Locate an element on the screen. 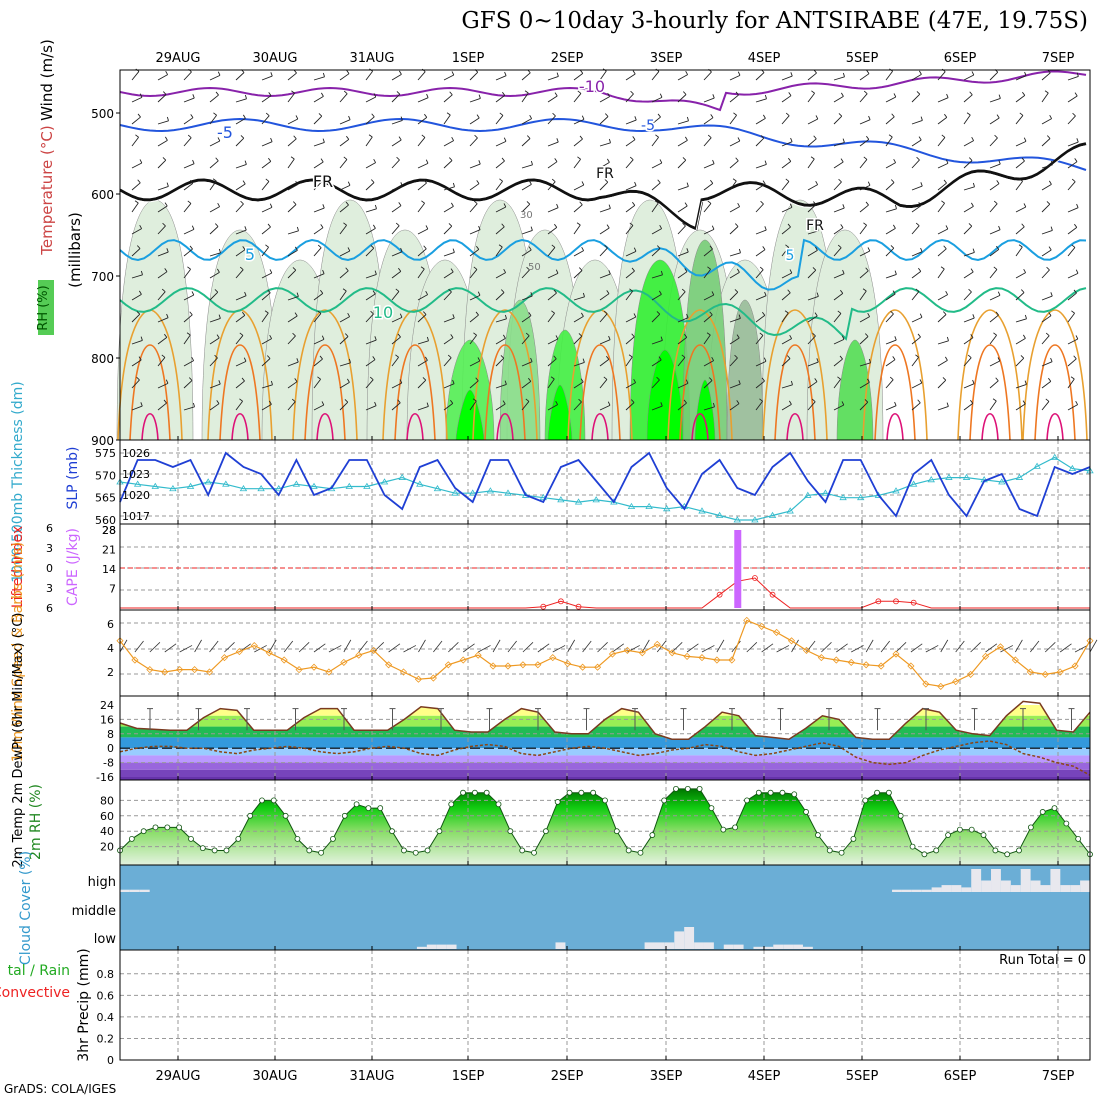  cloud-low-bar is located at coordinates (778, 946).